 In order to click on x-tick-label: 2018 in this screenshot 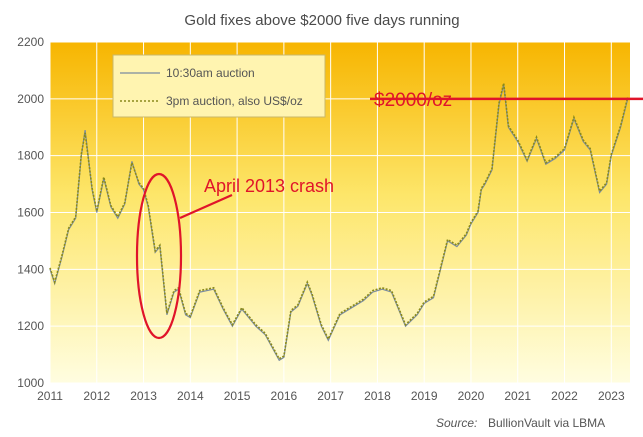, I will do `click(377, 396)`.